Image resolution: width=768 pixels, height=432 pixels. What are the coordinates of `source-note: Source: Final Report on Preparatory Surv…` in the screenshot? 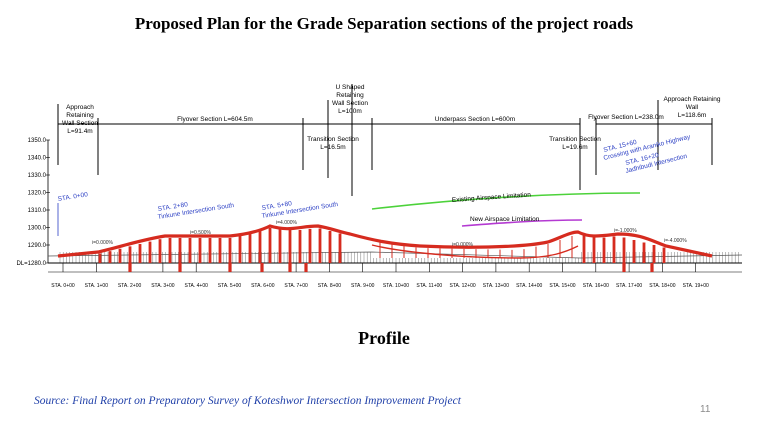 It's located at (247, 401).